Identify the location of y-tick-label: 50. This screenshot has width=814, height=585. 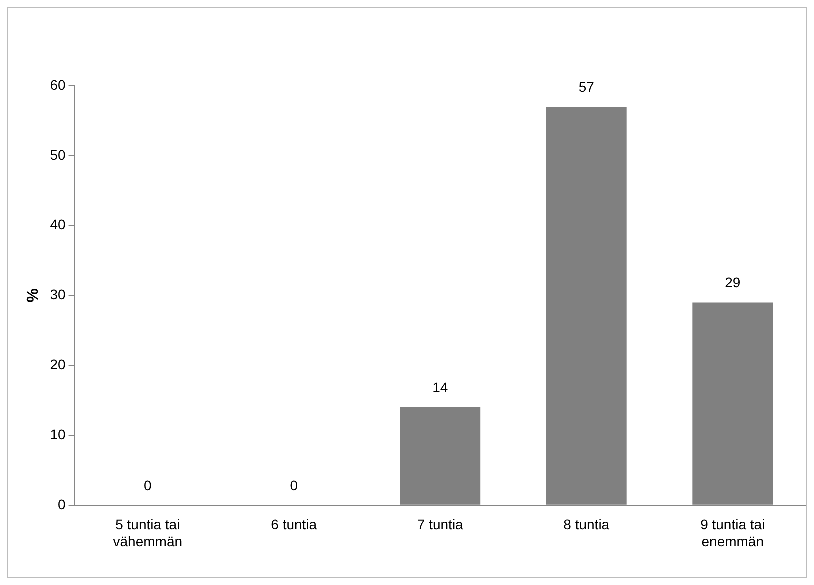
(58, 154).